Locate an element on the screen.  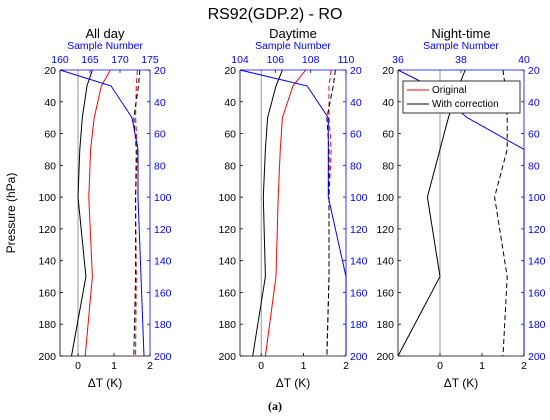
legend-label-correction: With correction is located at coordinates (465, 104).